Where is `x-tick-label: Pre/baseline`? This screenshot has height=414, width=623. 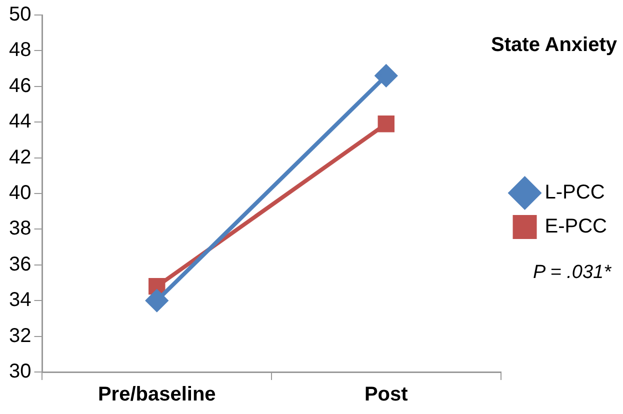 x-tick-label: Pre/baseline is located at coordinates (157, 395).